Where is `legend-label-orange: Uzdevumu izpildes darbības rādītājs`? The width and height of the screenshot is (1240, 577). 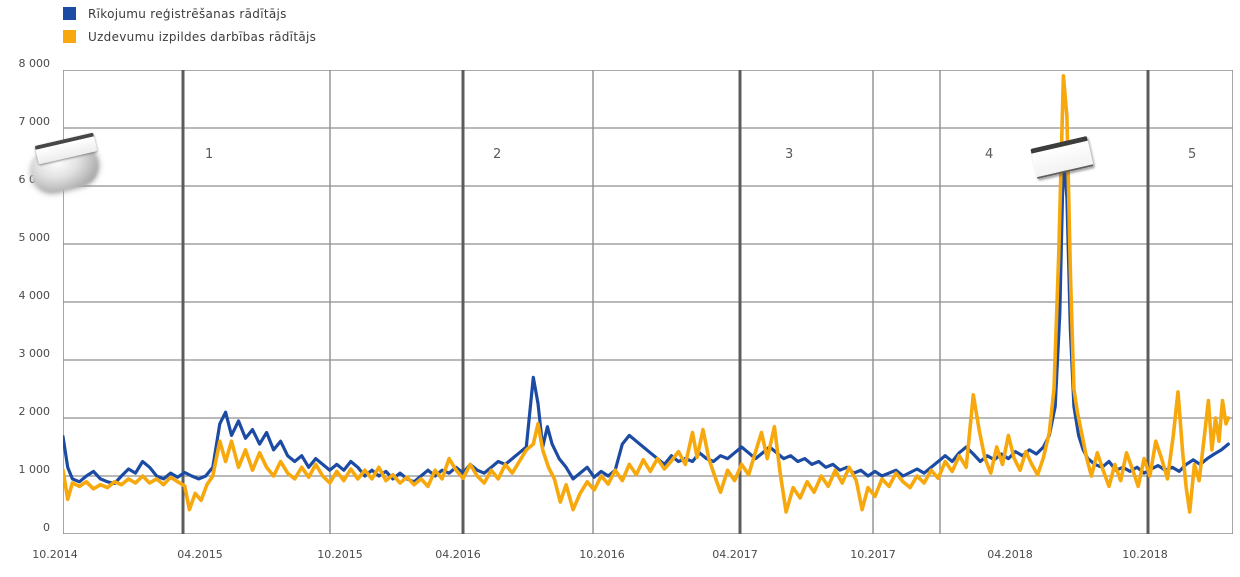
legend-label-orange: Uzdevumu izpildes darbības rādītājs is located at coordinates (202, 36).